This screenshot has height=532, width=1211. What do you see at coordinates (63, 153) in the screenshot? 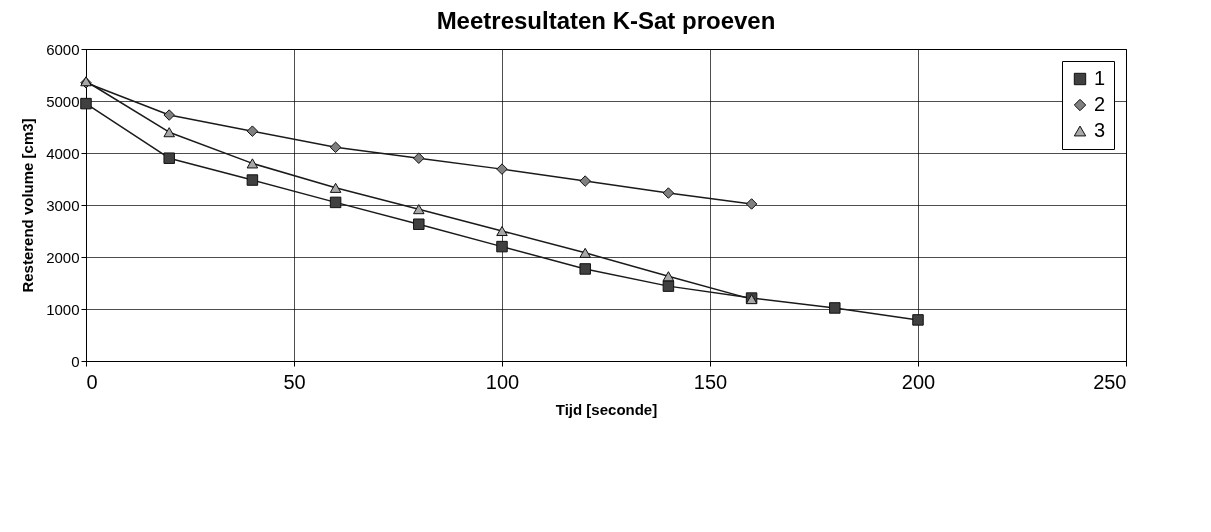
I see `y-tick-label: 4000` at bounding box center [63, 153].